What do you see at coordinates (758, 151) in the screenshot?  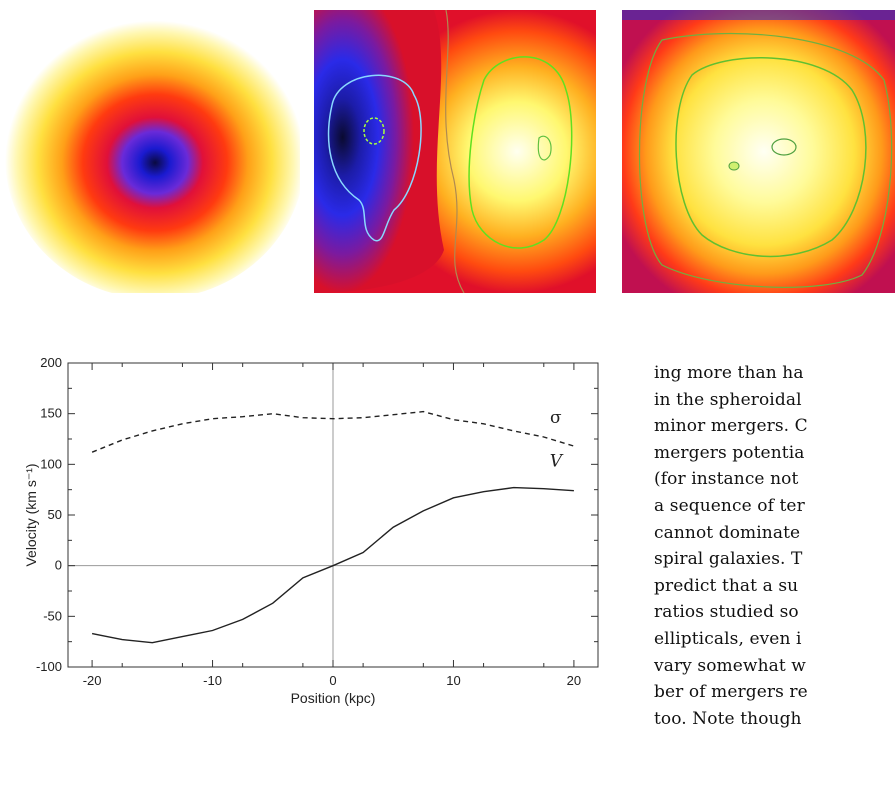 I see `dispersion-map` at bounding box center [758, 151].